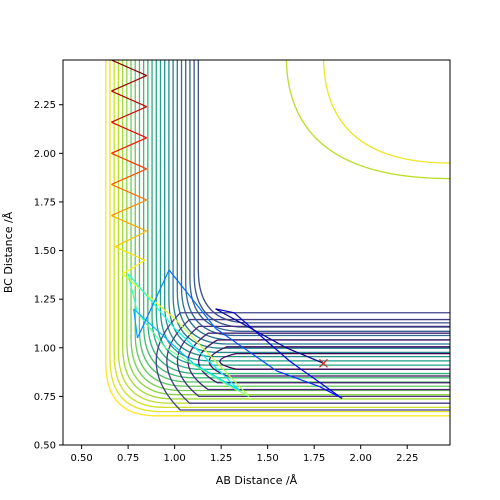  I want to click on x-axis-ticks: 0.50 0.75 1.00 1.25 1.50 1.75 2.00 2.25, so click(244, 454).